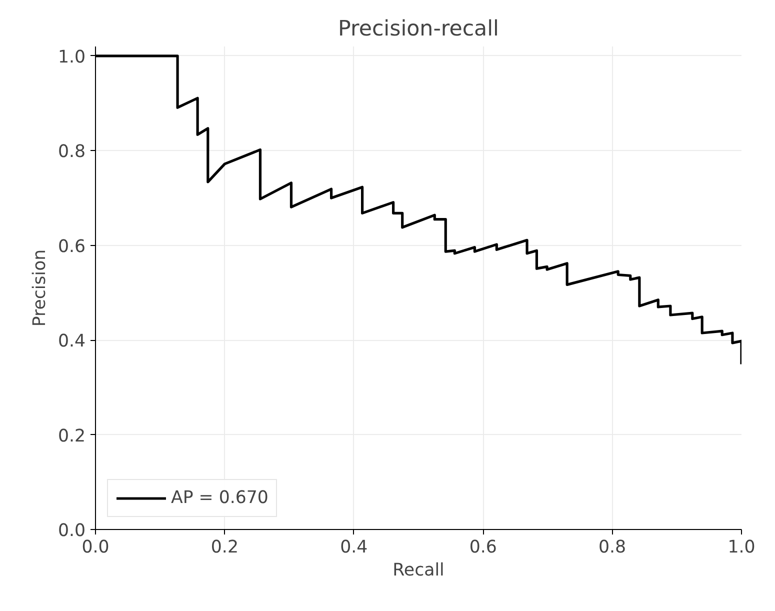 The height and width of the screenshot is (611, 775). Describe the element at coordinates (483, 548) in the screenshot. I see `x-tick-label: 0.6` at that location.